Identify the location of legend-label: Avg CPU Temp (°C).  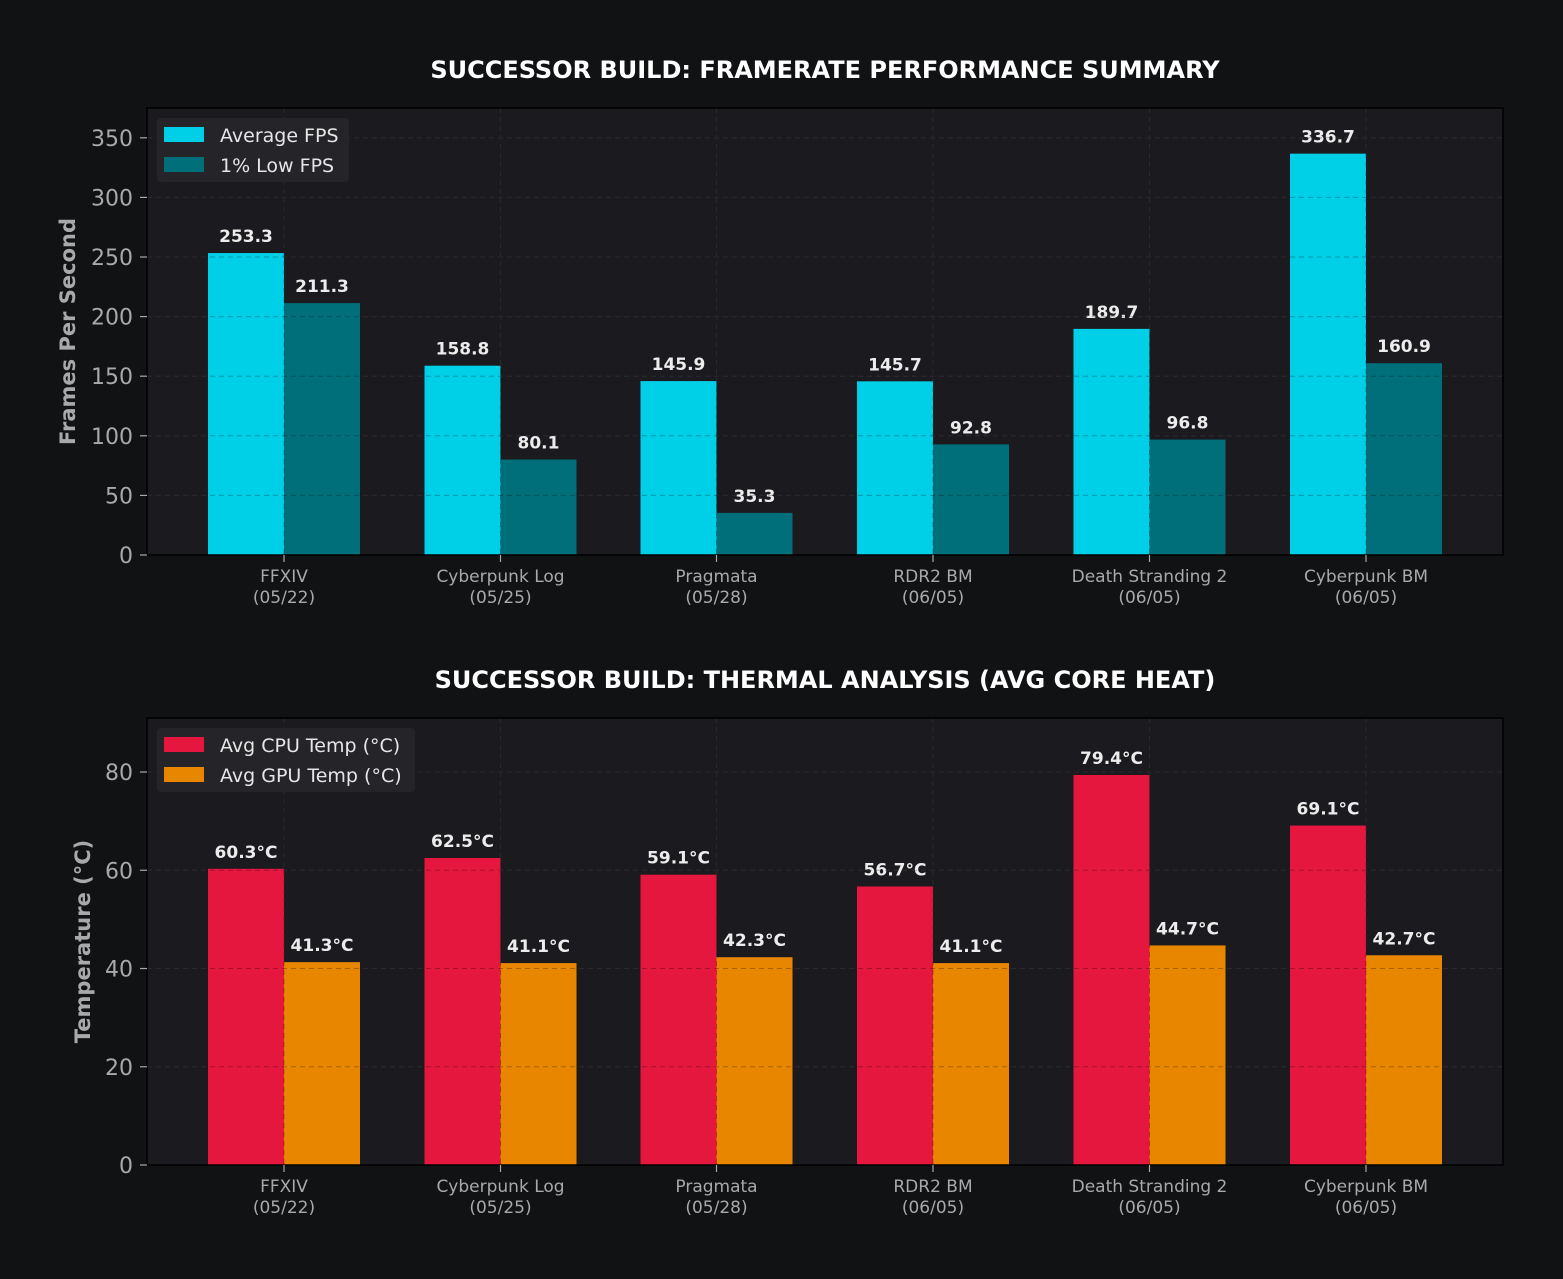
(310, 746).